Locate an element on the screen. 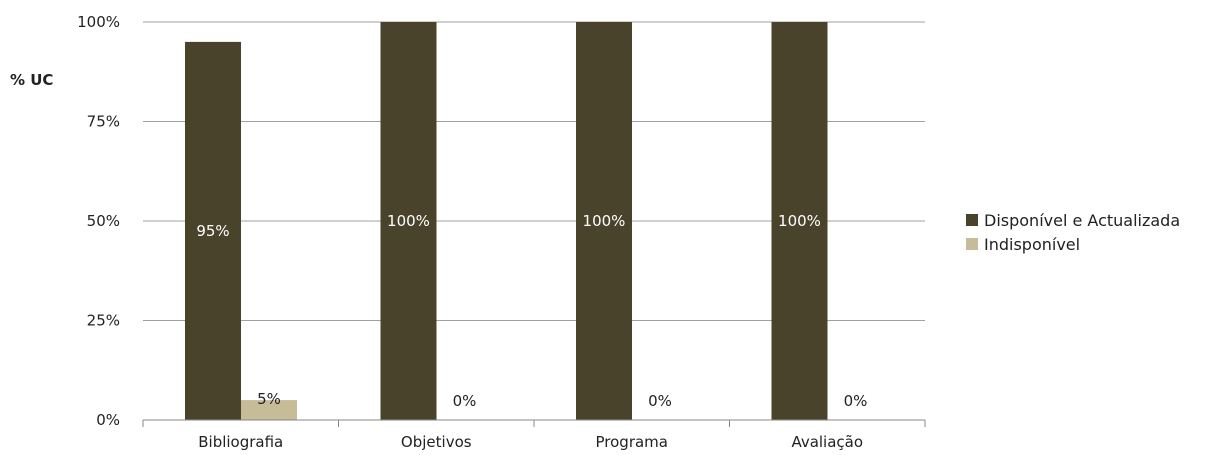  legend-item-unavailable: Indisponível is located at coordinates (1073, 244).